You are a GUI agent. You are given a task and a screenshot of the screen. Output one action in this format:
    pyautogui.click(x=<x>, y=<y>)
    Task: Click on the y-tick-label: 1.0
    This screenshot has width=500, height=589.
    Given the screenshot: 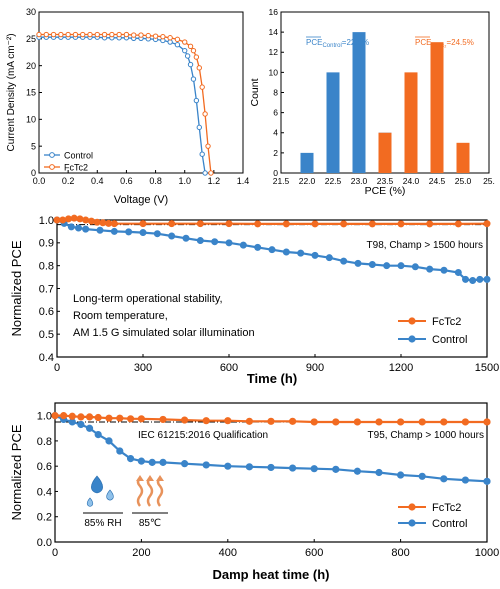 What is the action you would take?
    pyautogui.click(x=44, y=416)
    